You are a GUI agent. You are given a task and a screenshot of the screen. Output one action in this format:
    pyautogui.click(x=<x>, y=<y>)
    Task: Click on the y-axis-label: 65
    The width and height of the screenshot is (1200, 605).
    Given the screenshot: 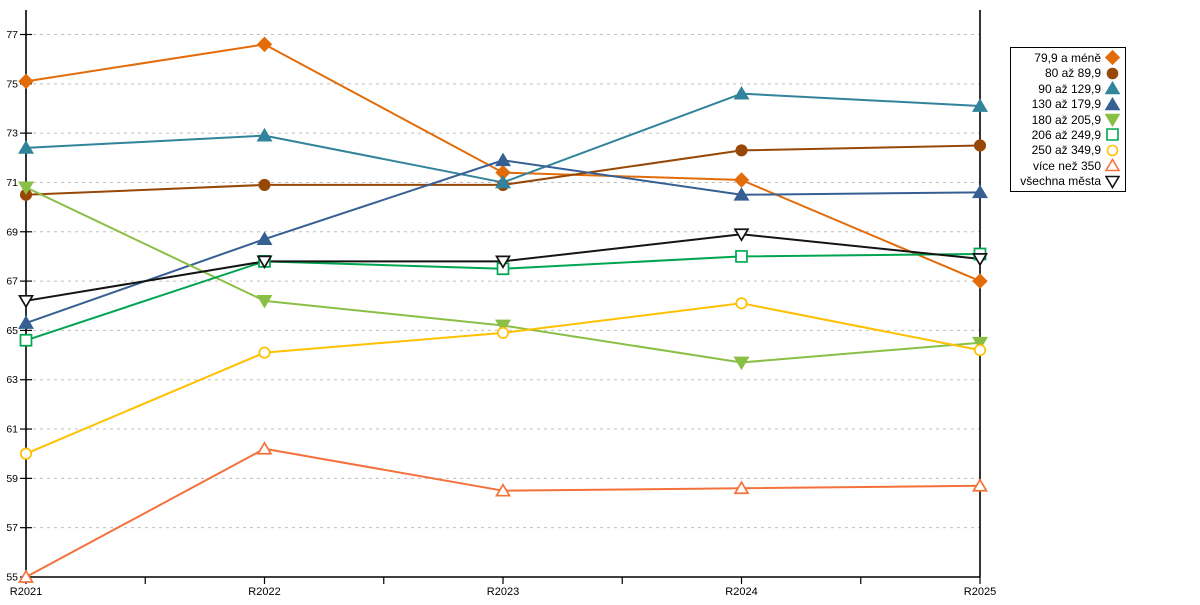 What is the action you would take?
    pyautogui.click(x=12, y=331)
    